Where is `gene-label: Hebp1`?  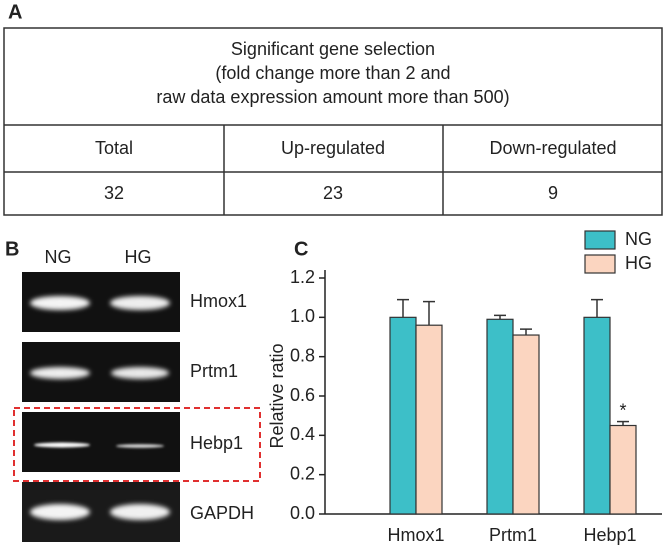 gene-label: Hebp1 is located at coordinates (216, 443).